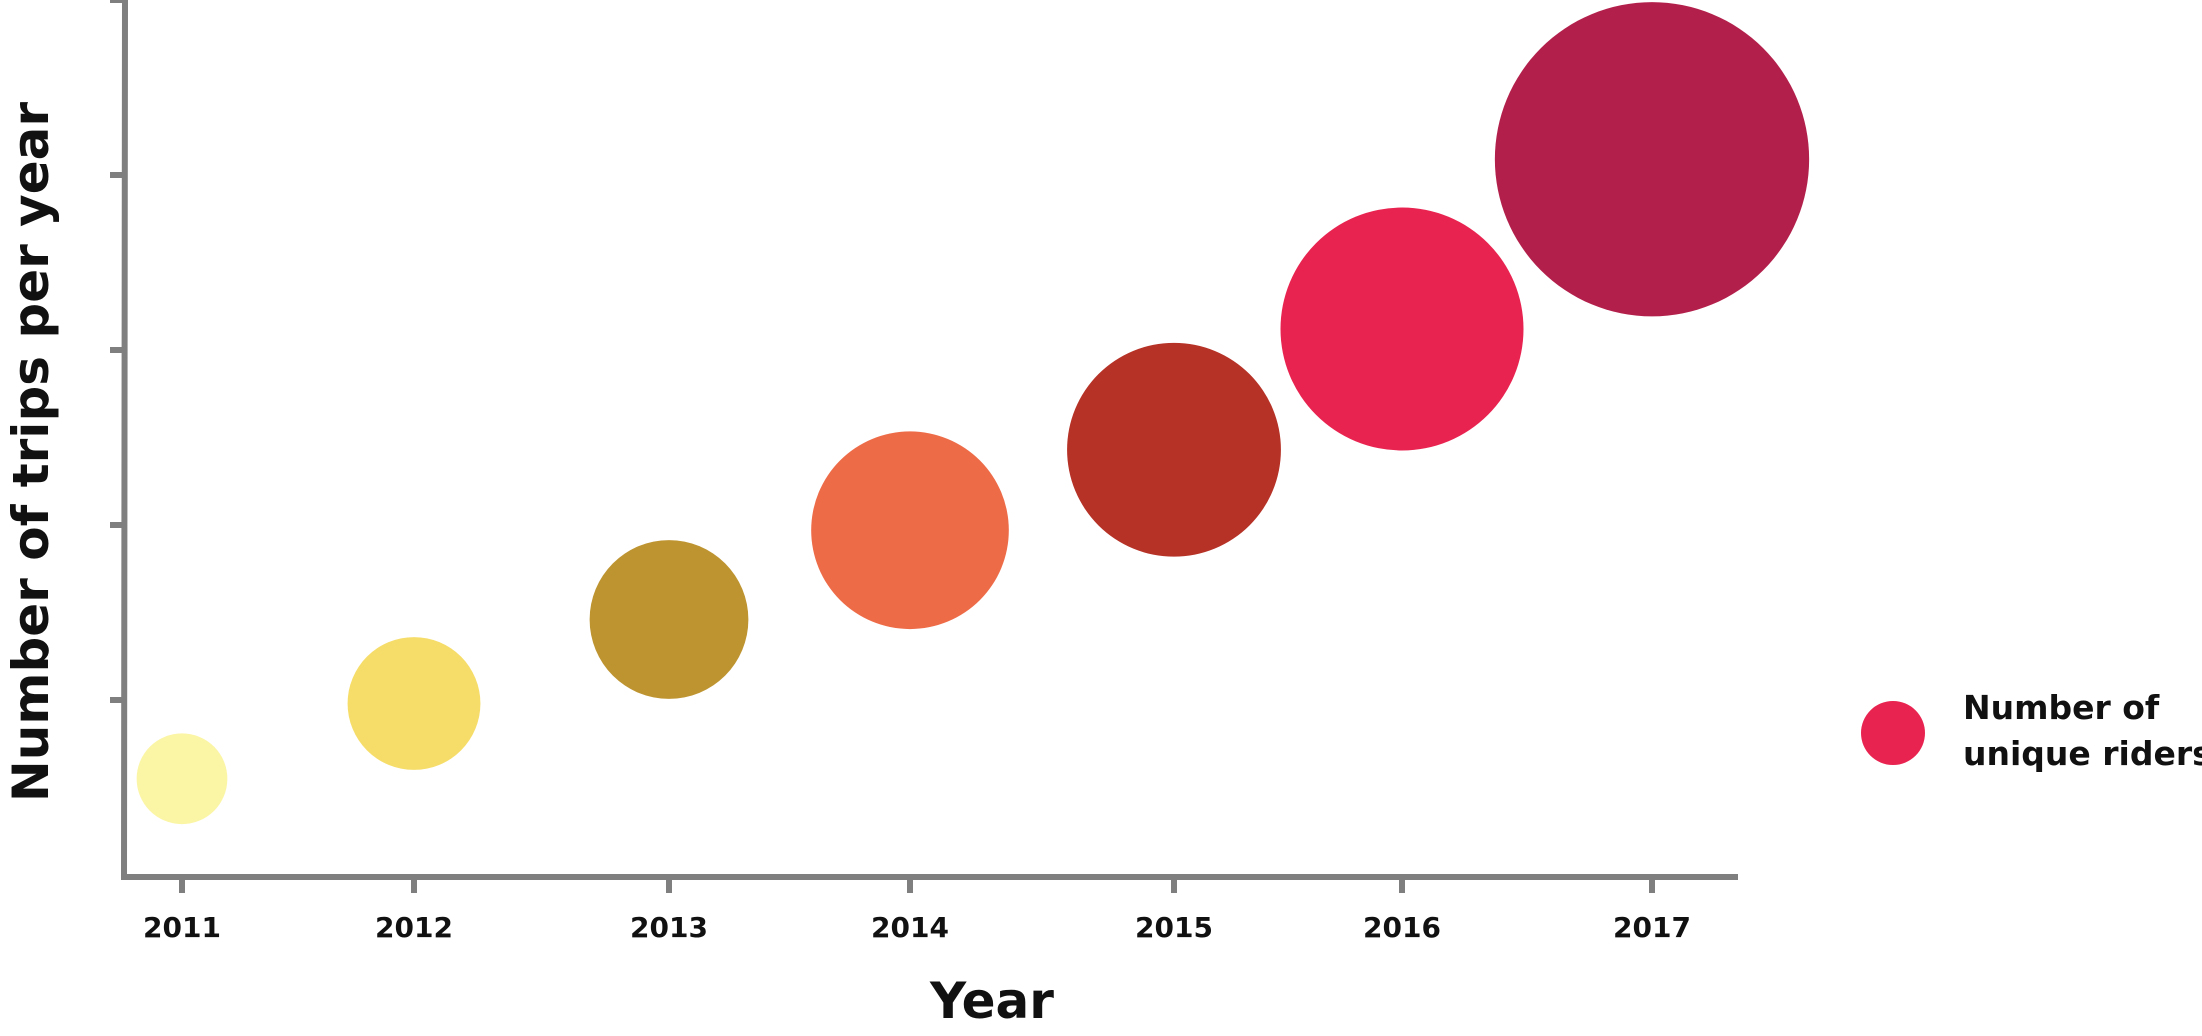  I want to click on legend: Number of unique riders, so click(2031, 730).